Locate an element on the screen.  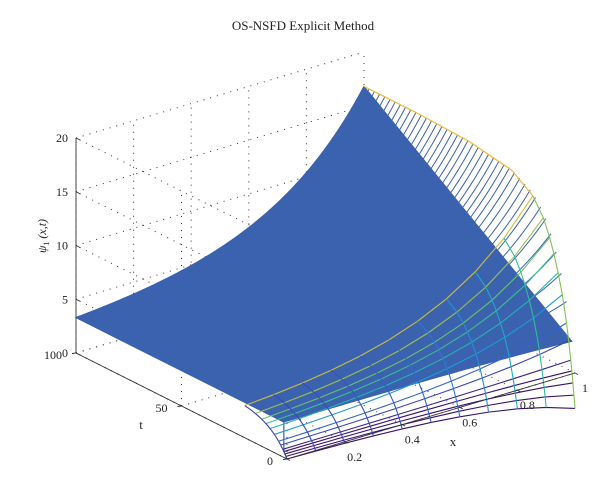
t-axis-tick-labels: 0 50 100 is located at coordinates (158, 408).